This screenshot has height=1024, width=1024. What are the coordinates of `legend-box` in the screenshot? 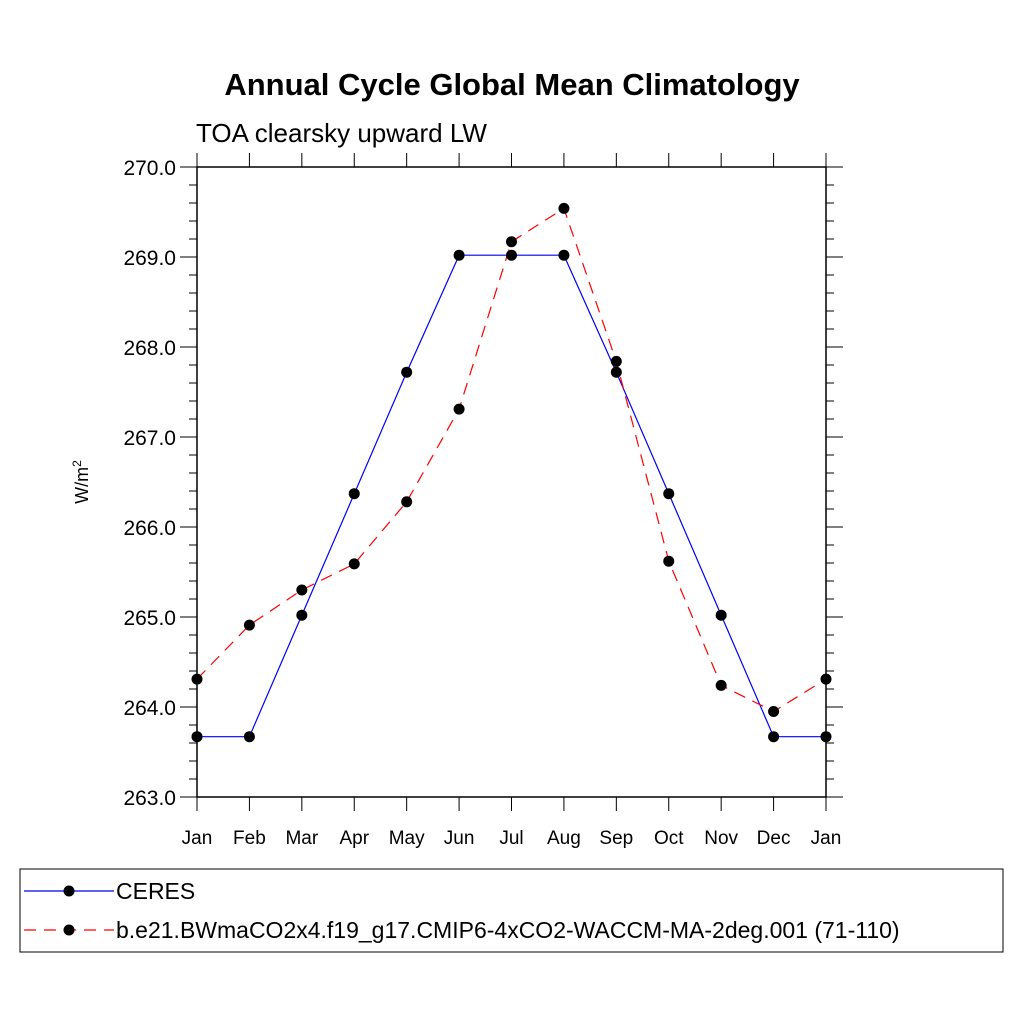 It's located at (511, 910).